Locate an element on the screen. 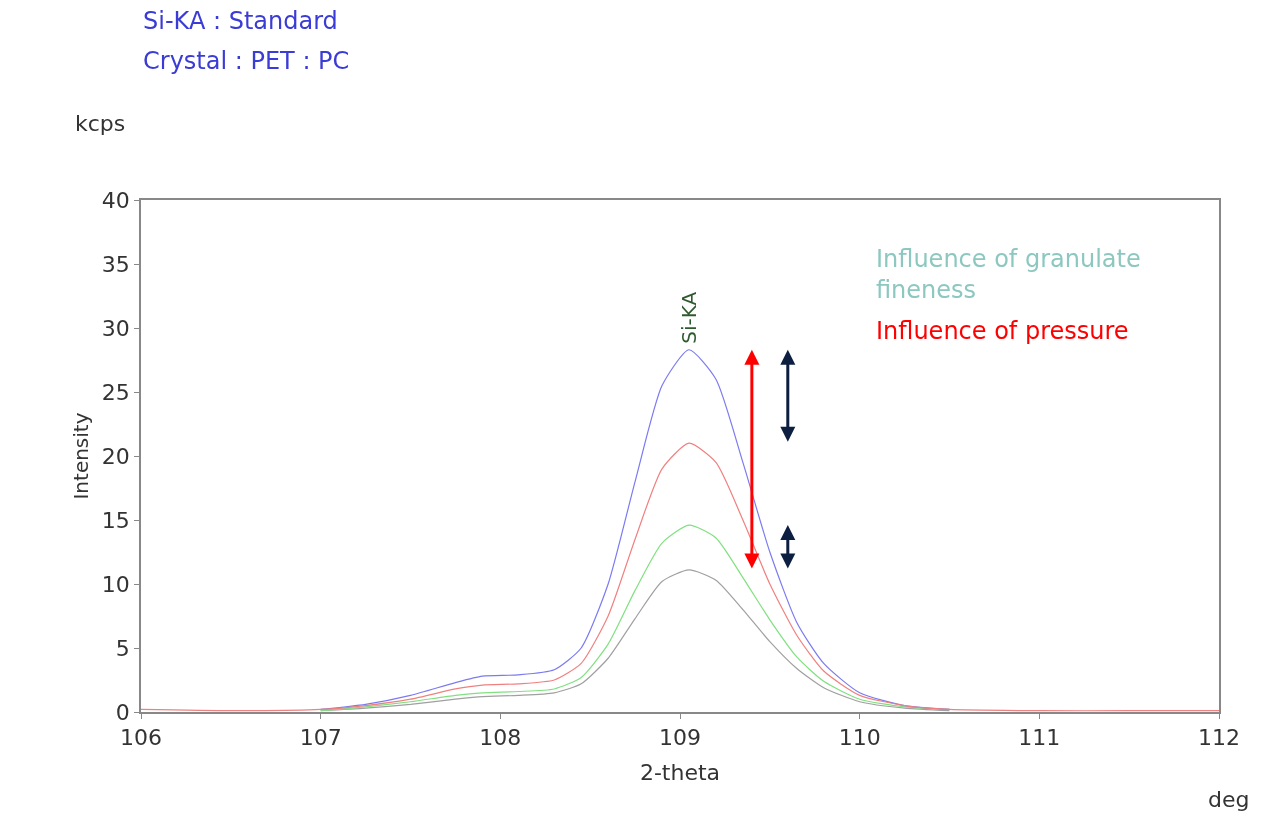 This screenshot has width=1263, height=839. annotation: Influence of pressure is located at coordinates (1002, 331).